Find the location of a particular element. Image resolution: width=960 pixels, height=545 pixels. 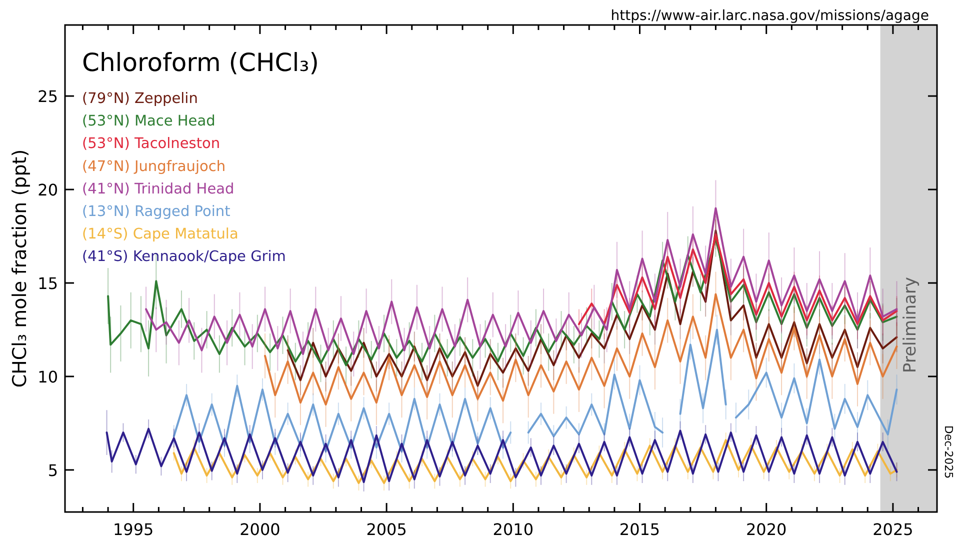

text: (13°N) Ragged Point is located at coordinates (156, 212).